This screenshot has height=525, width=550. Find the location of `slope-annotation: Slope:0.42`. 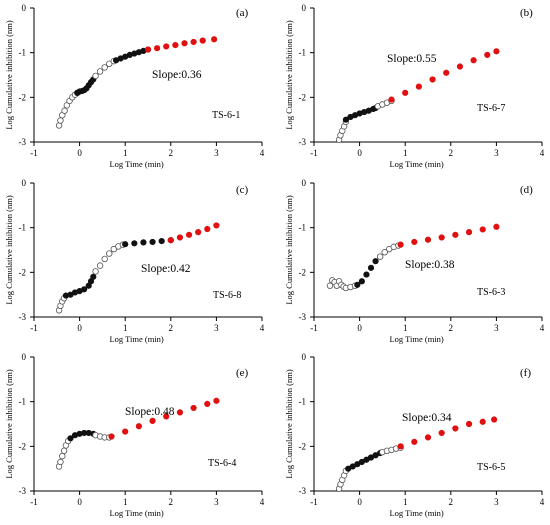

slope-annotation: Slope:0.42 is located at coordinates (166, 269).